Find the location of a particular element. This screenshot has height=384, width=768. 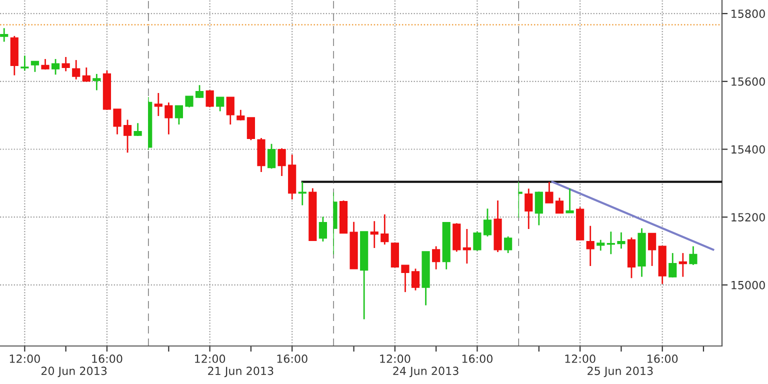

x-axis-title: 20 Jun 2013 is located at coordinates (74, 372).